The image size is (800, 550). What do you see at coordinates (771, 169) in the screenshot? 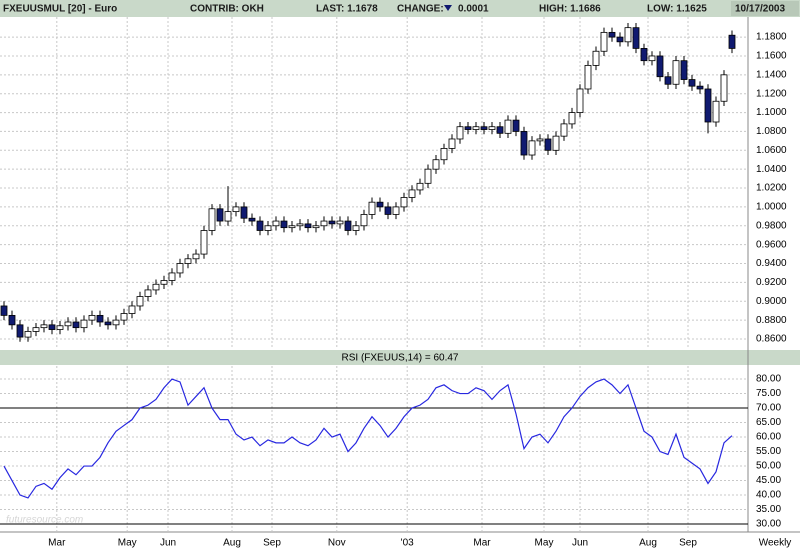
I see `y-tick-label: 1.0400` at bounding box center [771, 169].